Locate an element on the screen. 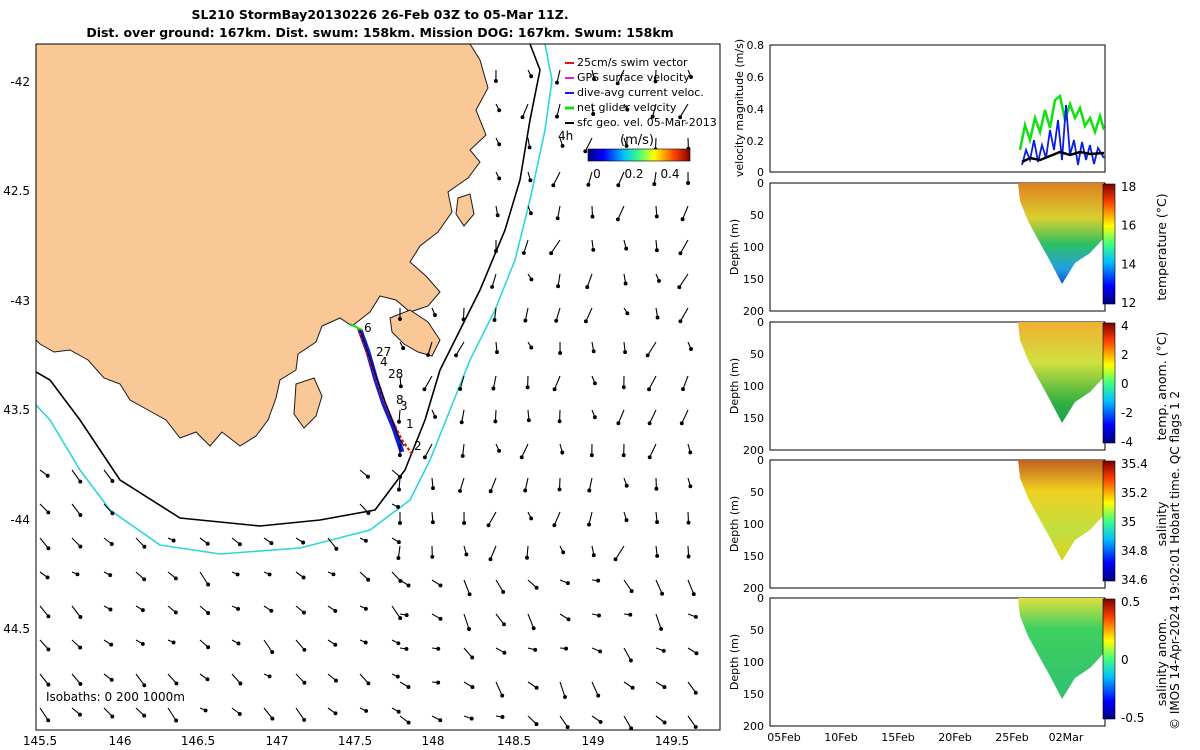  bruny-island is located at coordinates (308, 403).